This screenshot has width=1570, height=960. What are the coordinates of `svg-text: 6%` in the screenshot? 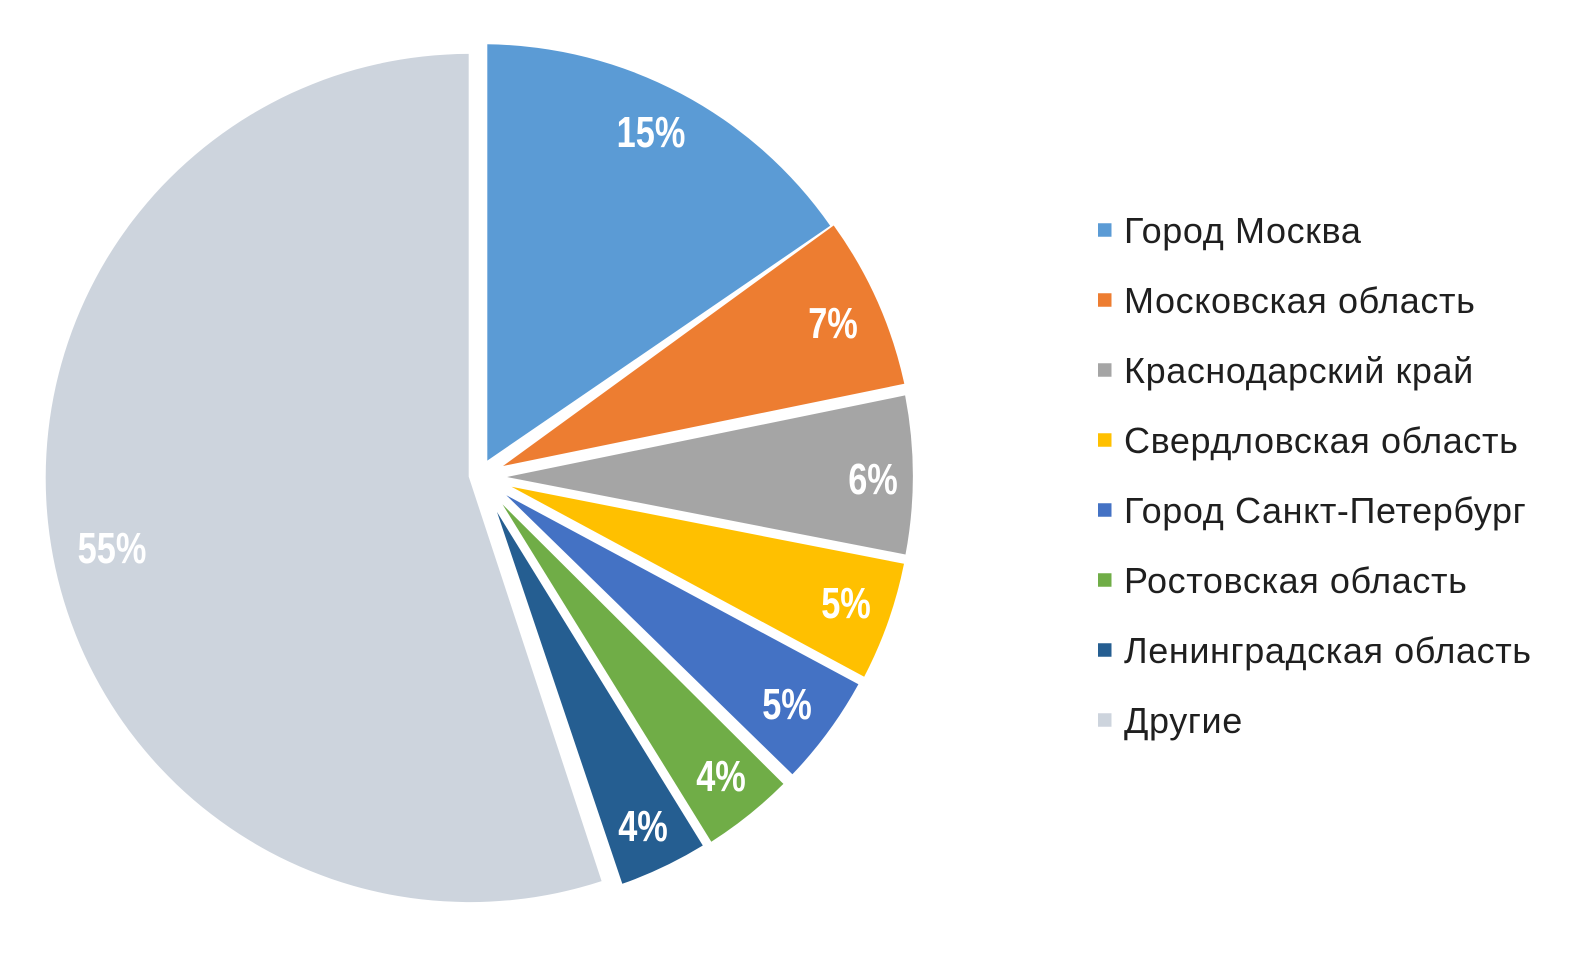 It's located at (873, 479).